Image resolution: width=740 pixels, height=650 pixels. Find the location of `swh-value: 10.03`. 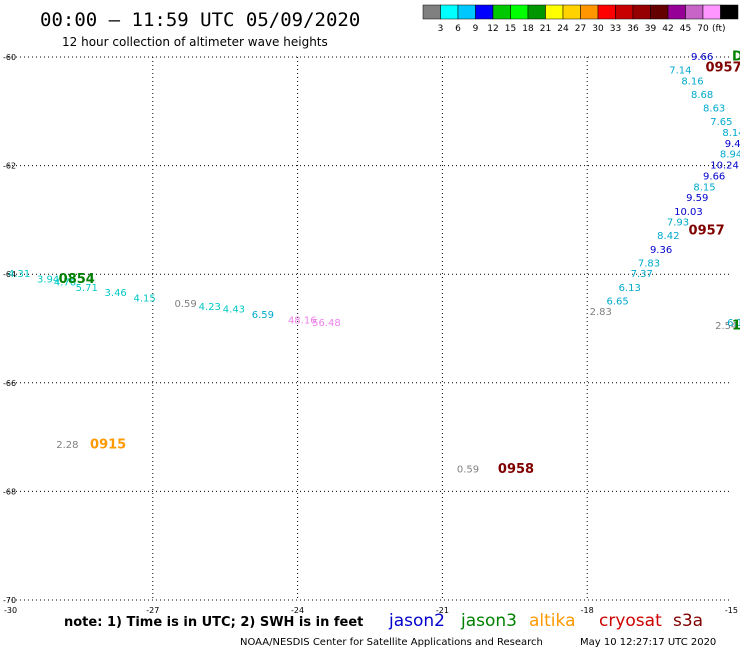

swh-value: 10.03 is located at coordinates (688, 212).